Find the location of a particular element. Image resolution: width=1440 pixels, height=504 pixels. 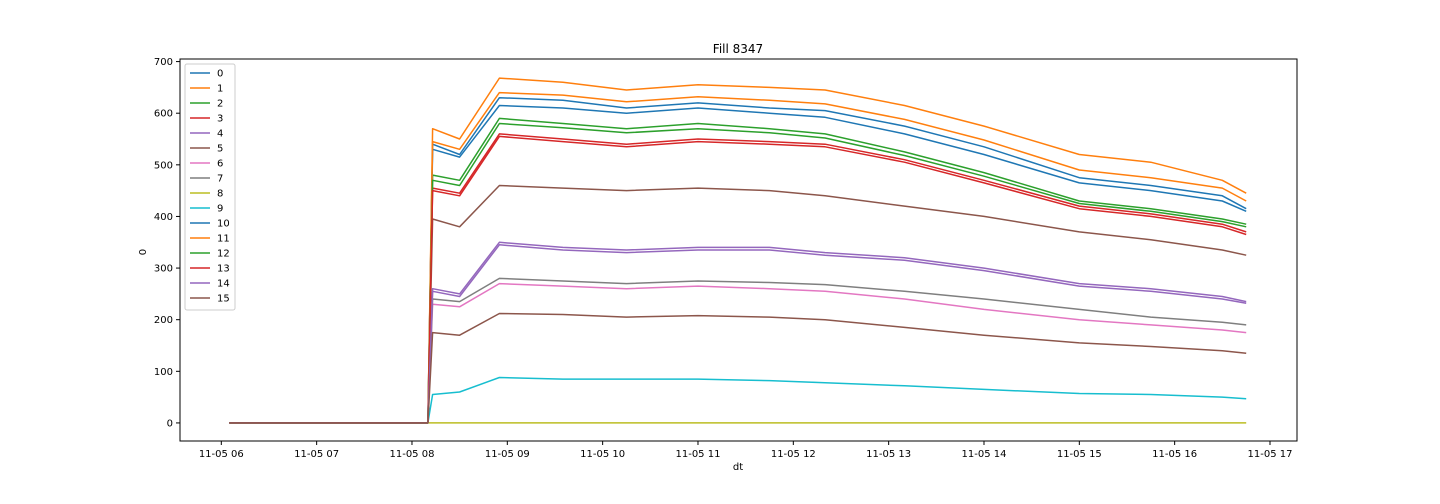

y-tick-label: 700 is located at coordinates (163, 62).